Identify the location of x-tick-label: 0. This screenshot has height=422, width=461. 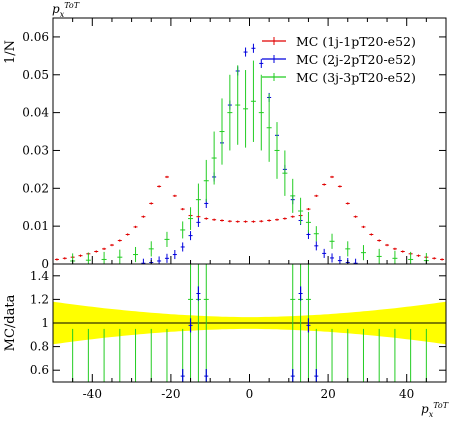
(250, 394).